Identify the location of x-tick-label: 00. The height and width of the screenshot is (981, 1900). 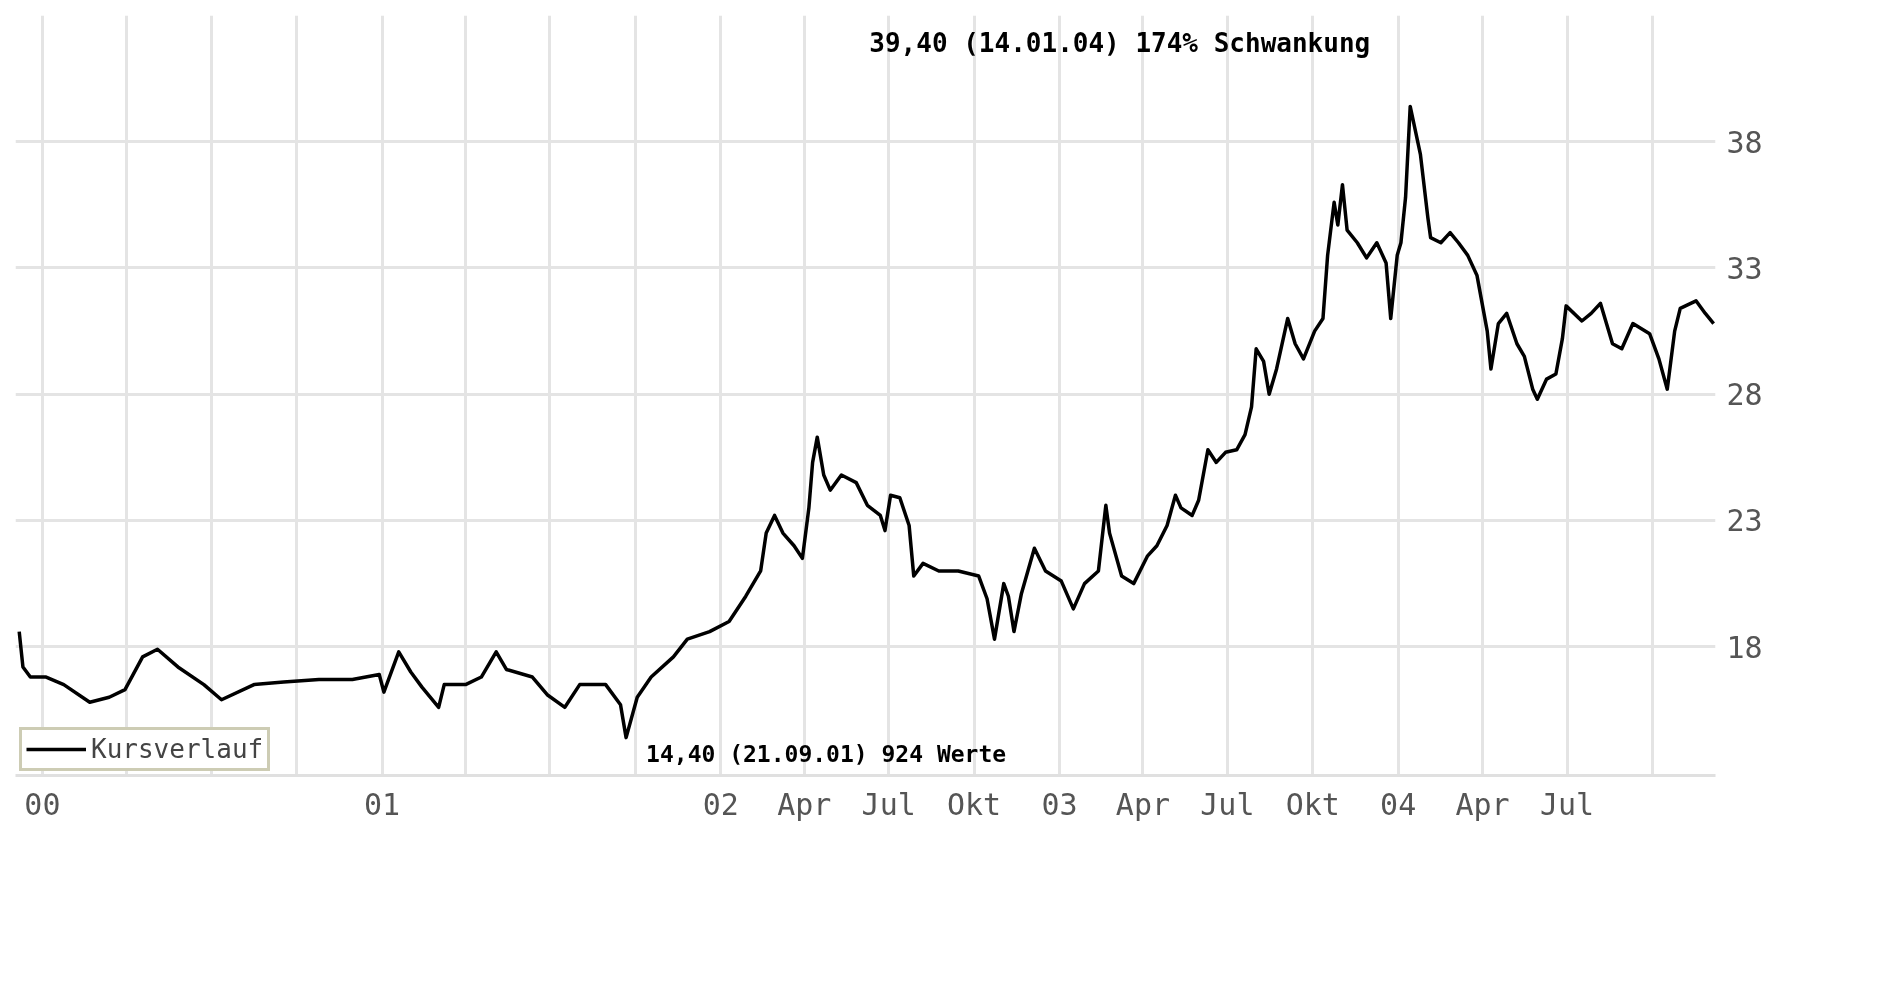
(42, 804).